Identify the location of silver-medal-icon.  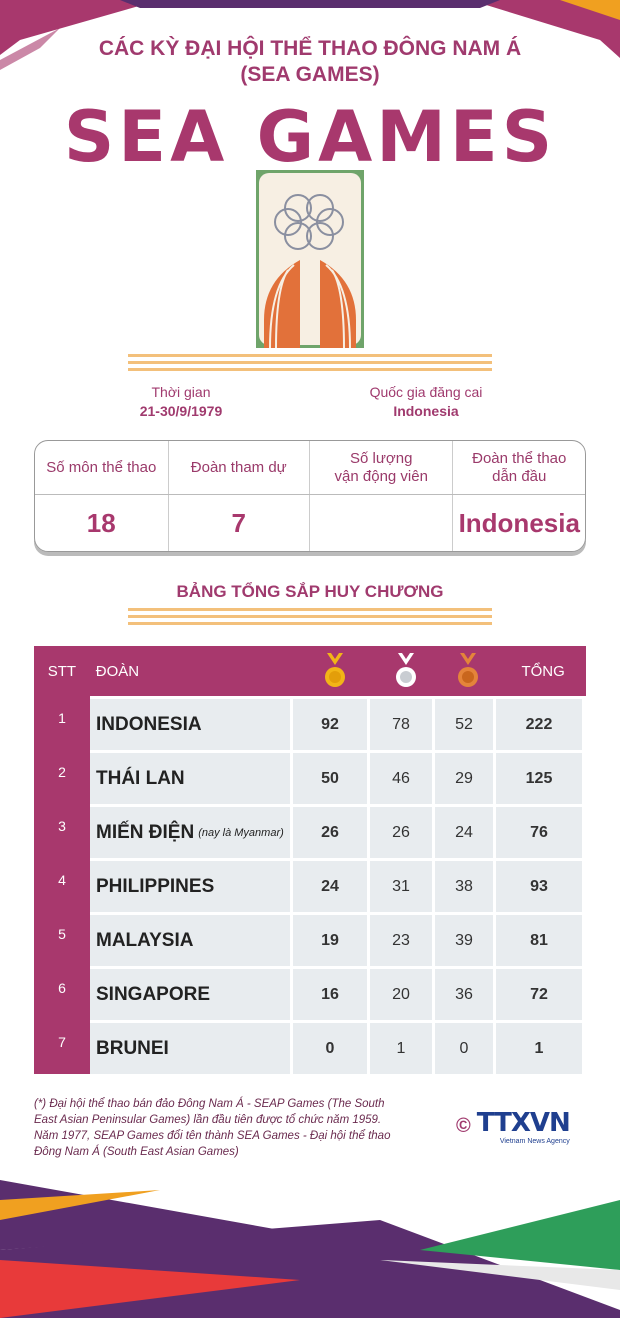
(406, 671).